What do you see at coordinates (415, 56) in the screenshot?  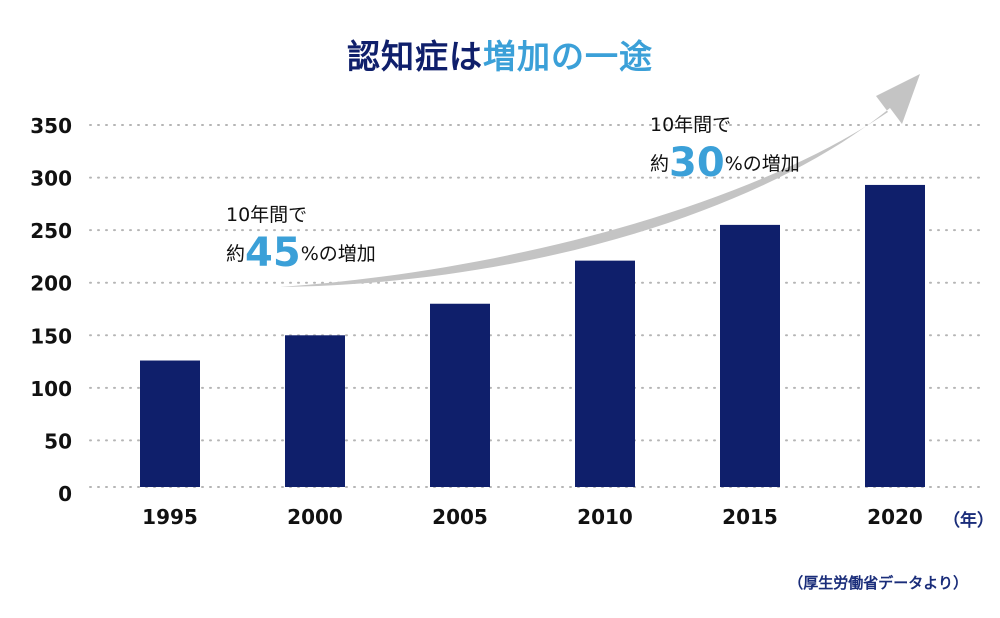 I see `title-part-dark: 認知症は` at bounding box center [415, 56].